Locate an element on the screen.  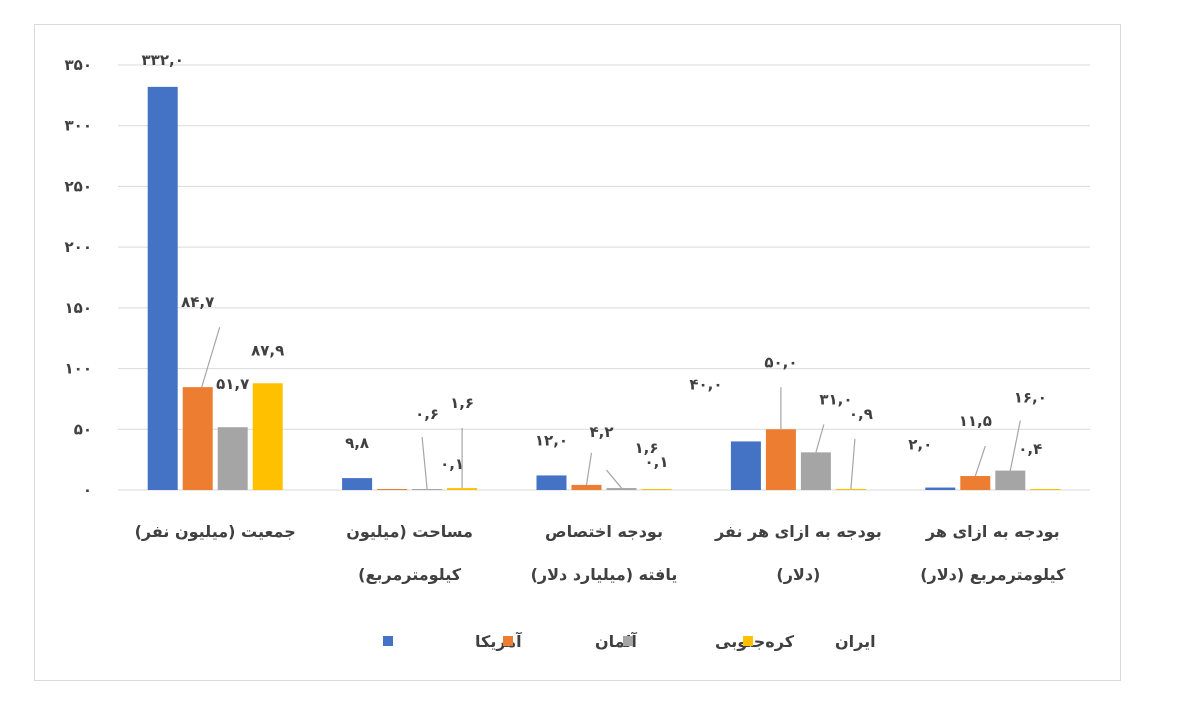
data-label-1-3: ۱,۶ is located at coordinates (462, 403).